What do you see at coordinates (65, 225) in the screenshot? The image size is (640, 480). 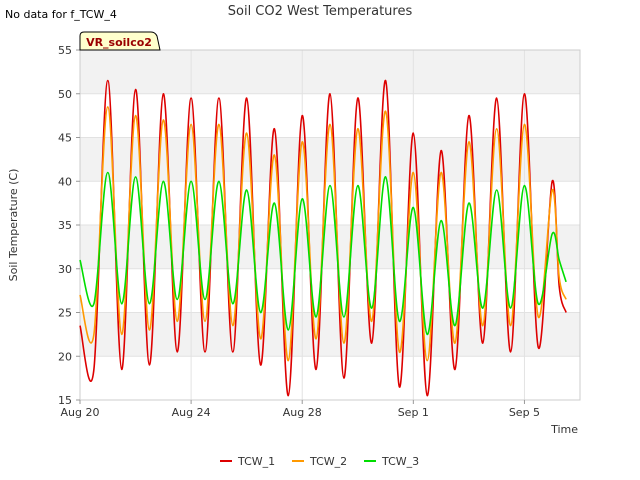 I see `y-tick-label: 35` at bounding box center [65, 225].